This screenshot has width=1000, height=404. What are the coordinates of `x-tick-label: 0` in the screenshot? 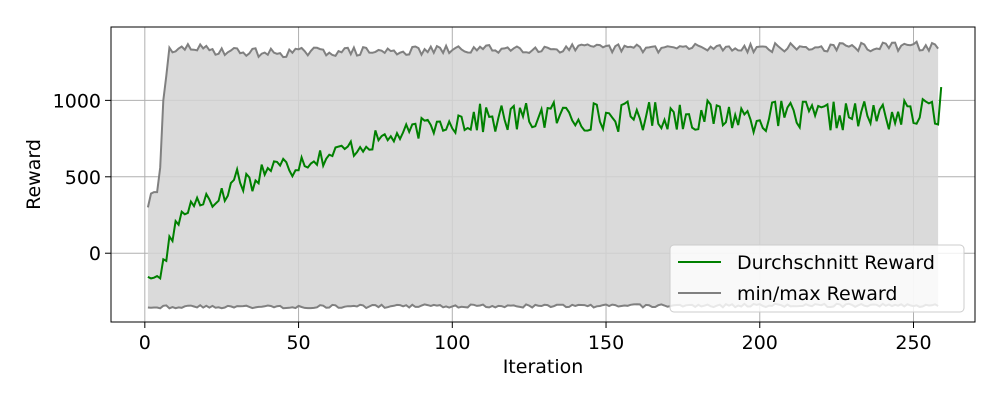 It's located at (145, 343).